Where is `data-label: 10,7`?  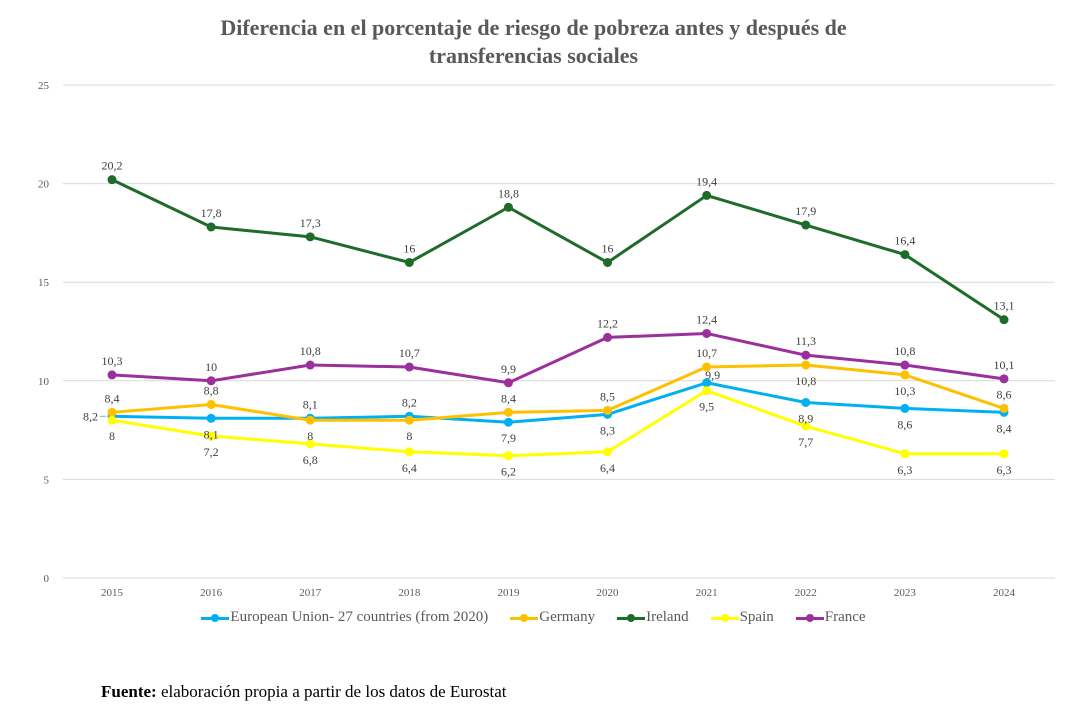 data-label: 10,7 is located at coordinates (409, 353).